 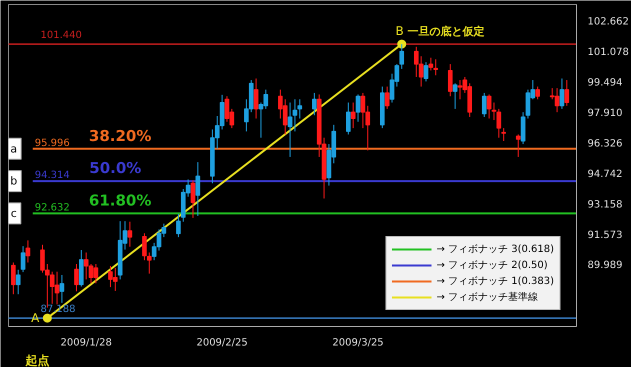 I want to click on annotation: a, so click(x=14, y=149).